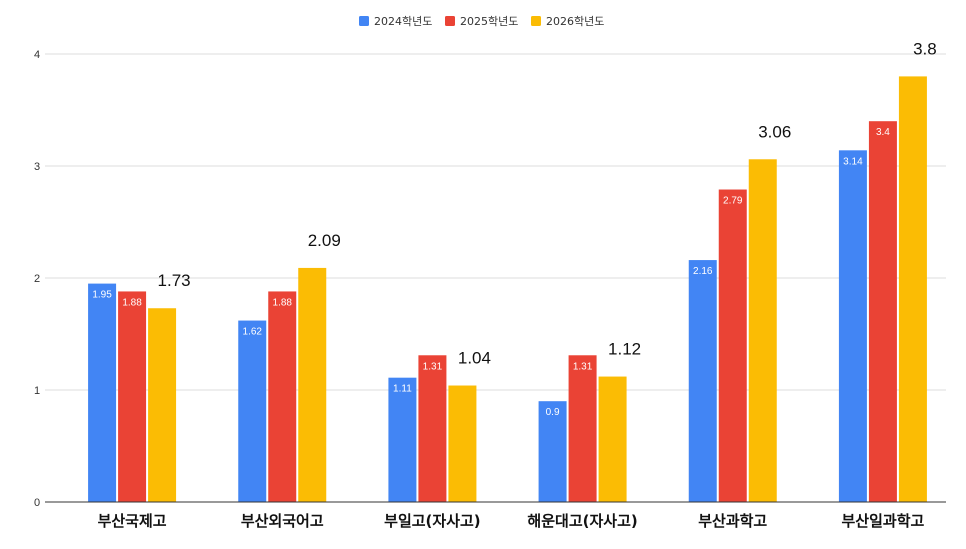  What do you see at coordinates (324, 240) in the screenshot?
I see `data-label: 2.09` at bounding box center [324, 240].